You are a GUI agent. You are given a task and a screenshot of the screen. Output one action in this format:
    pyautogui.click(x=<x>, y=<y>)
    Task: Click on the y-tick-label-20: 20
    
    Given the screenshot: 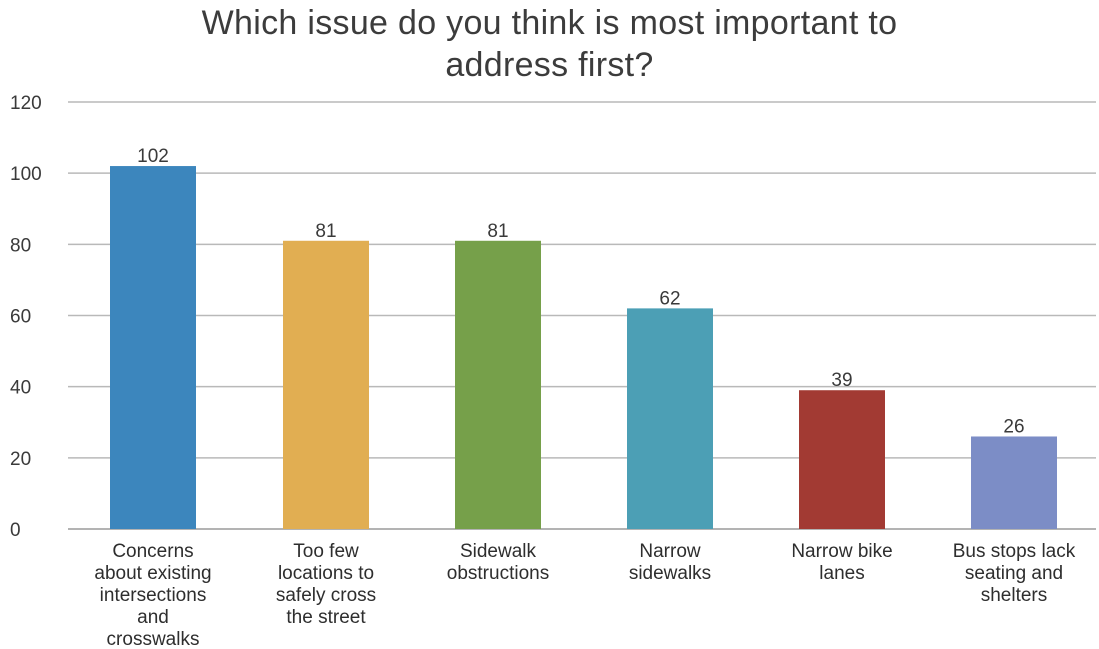 What is the action you would take?
    pyautogui.click(x=20, y=459)
    